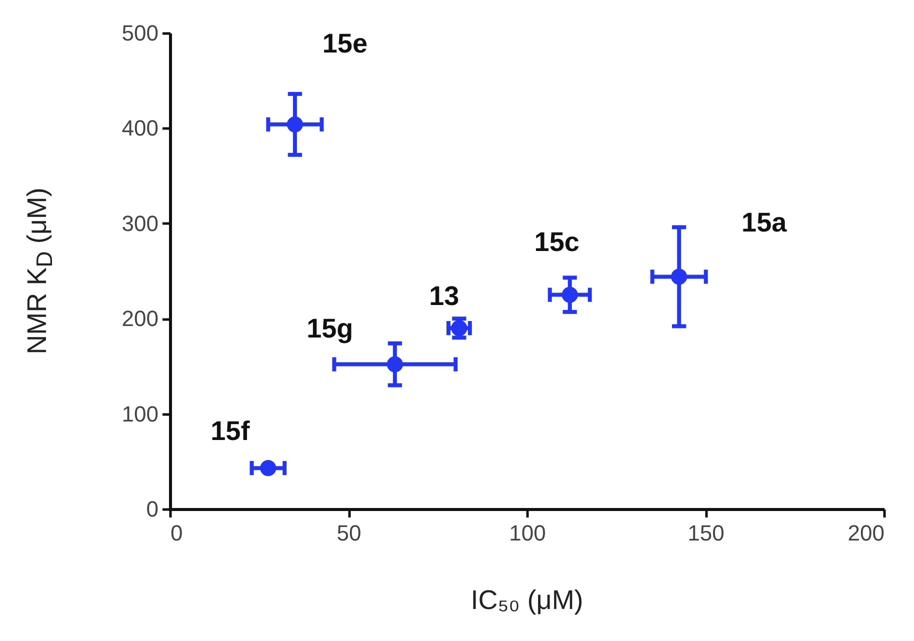  Describe the element at coordinates (140, 223) in the screenshot. I see `y-tick-label: 300` at that location.